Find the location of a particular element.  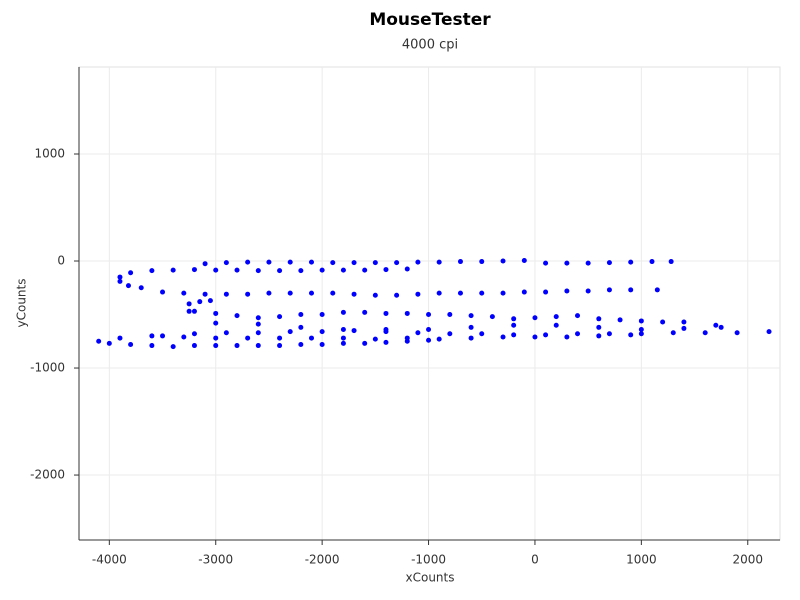

x-tick-label: 0 is located at coordinates (535, 560).